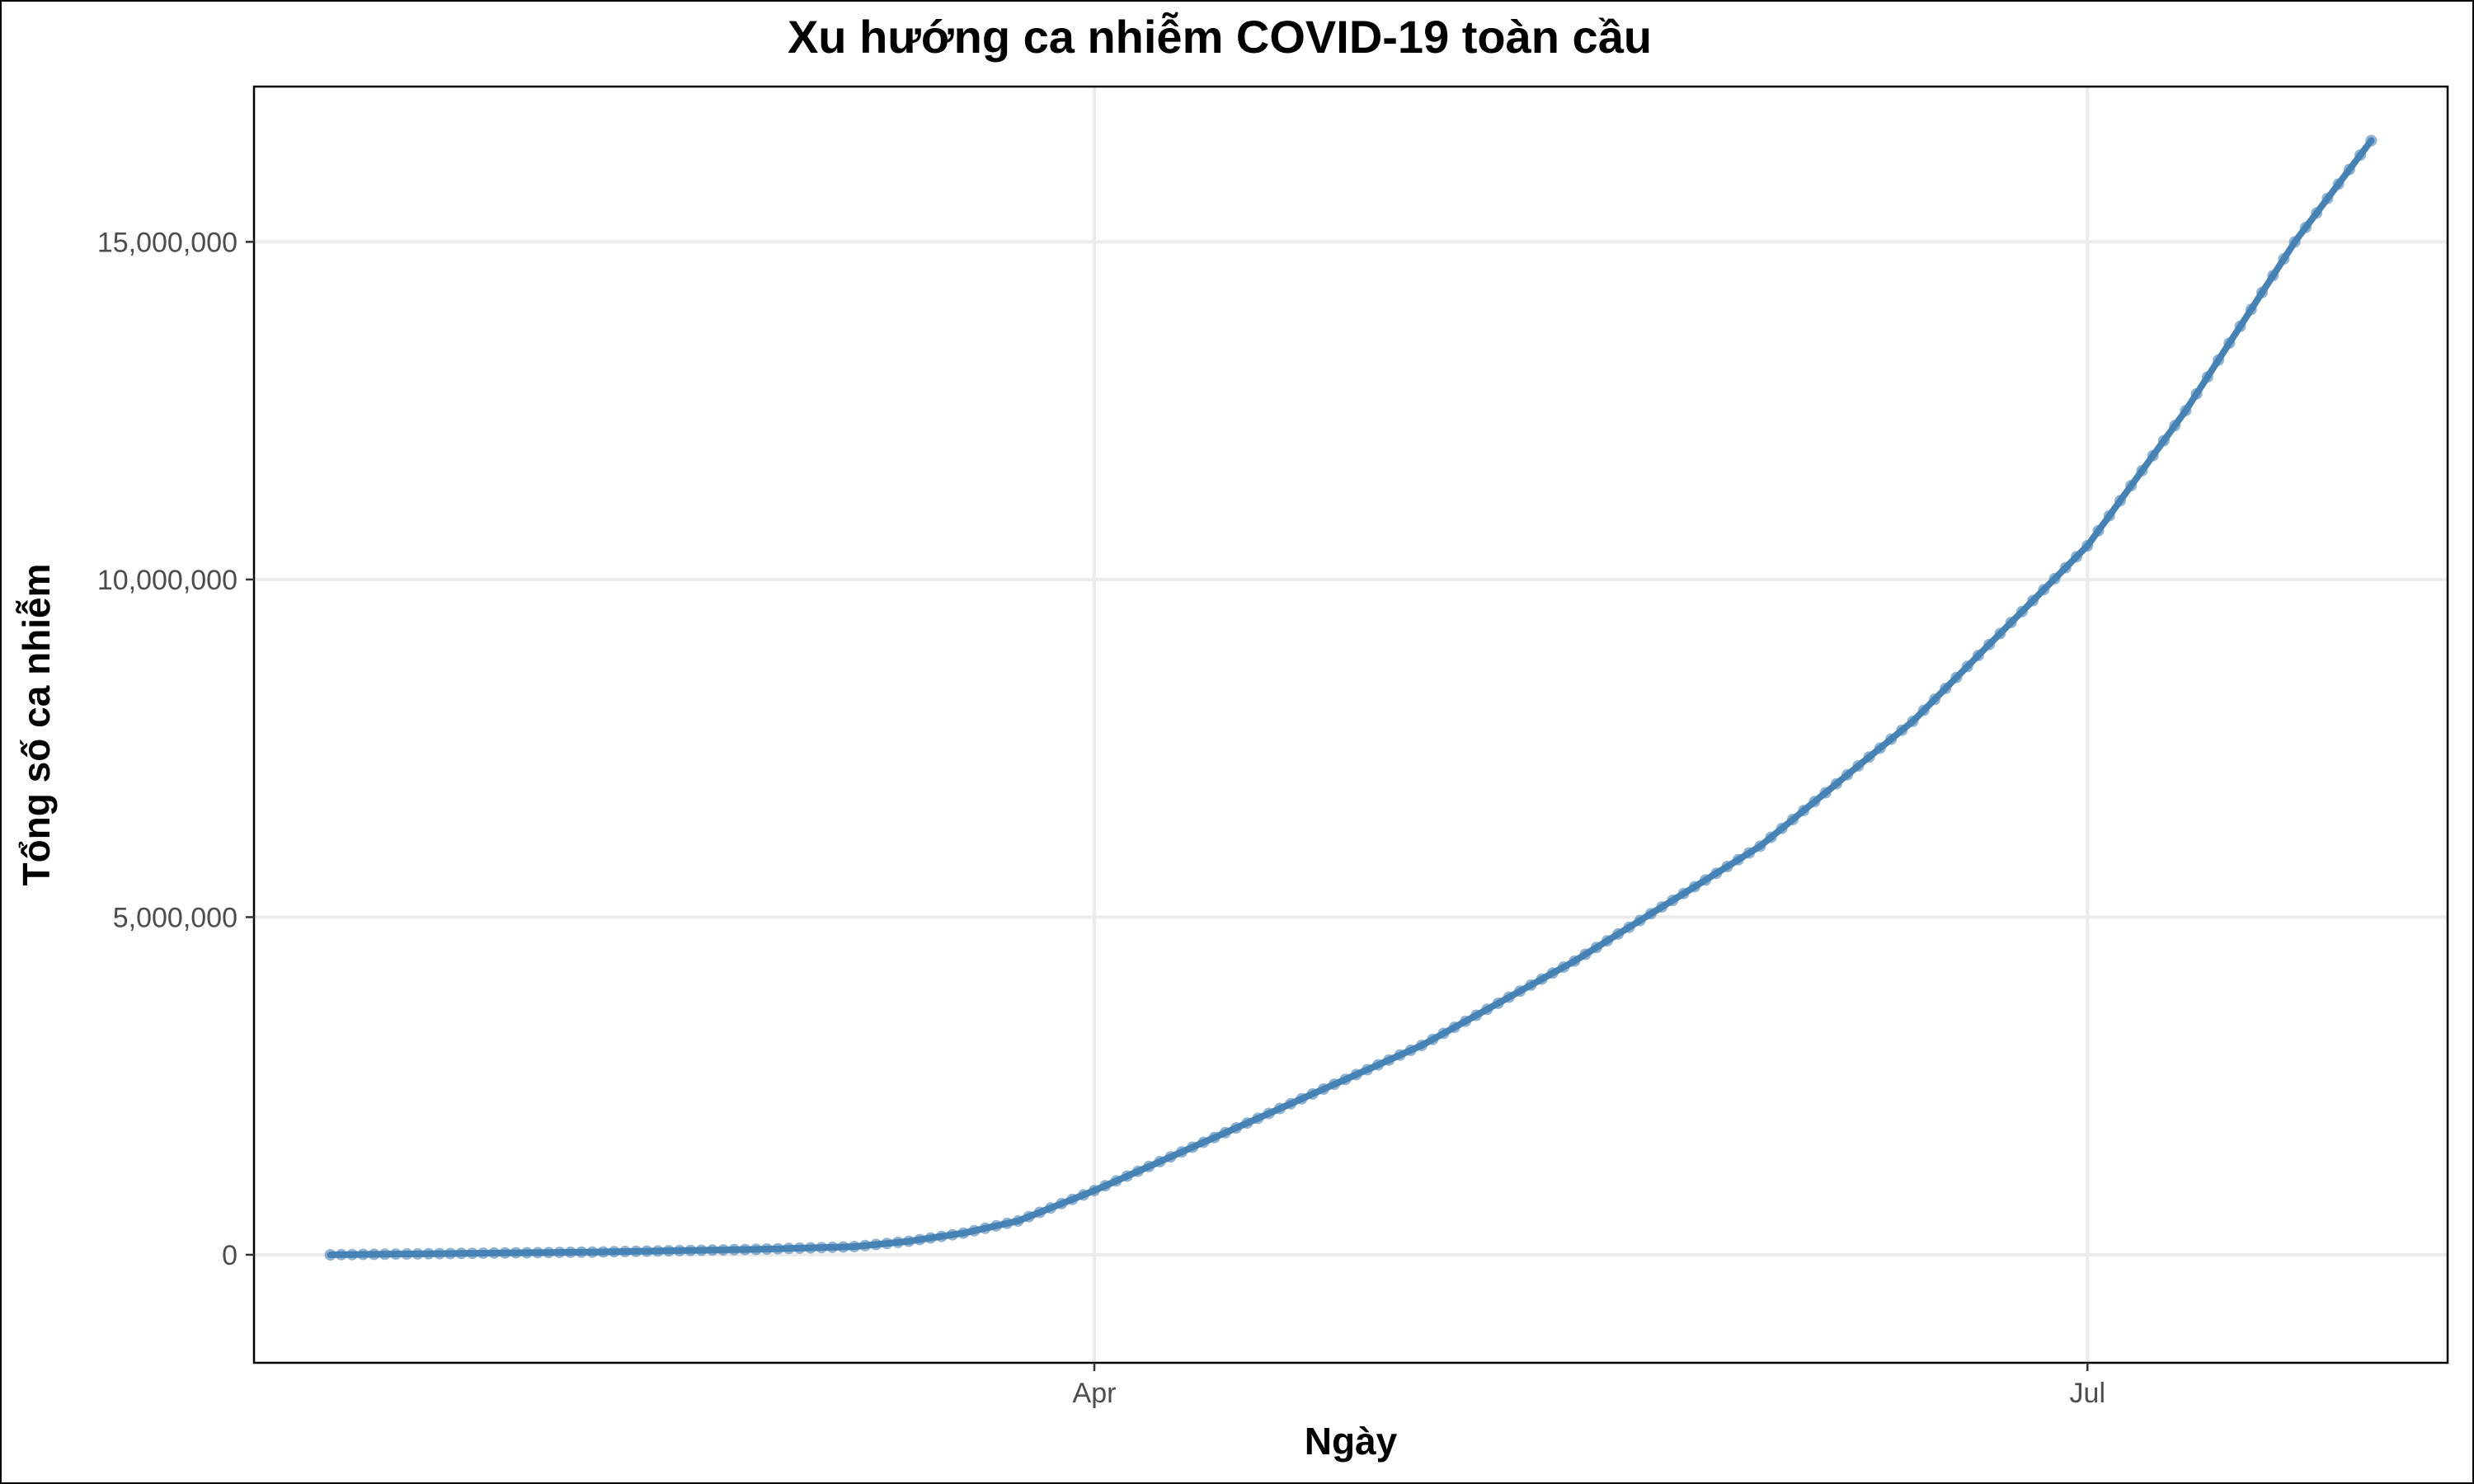  Describe the element at coordinates (1589, 1386) in the screenshot. I see `x-axis: Apr Jul` at that location.